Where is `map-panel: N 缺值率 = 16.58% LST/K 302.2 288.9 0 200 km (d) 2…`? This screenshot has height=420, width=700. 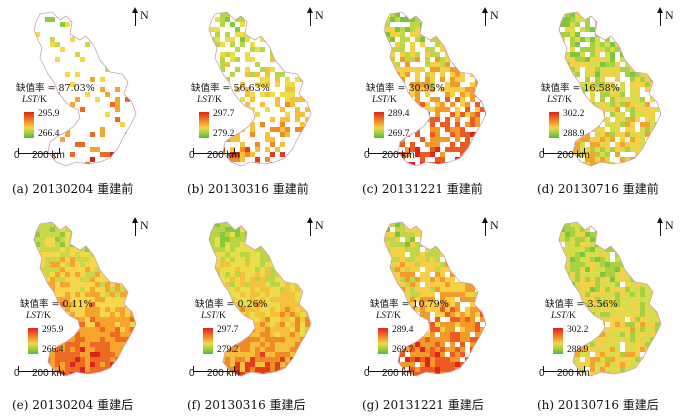 map-panel: N 缺值率 = 16.58% LST/K 302.2 288.9 0 200 km (d) 2… is located at coordinates (612, 105).